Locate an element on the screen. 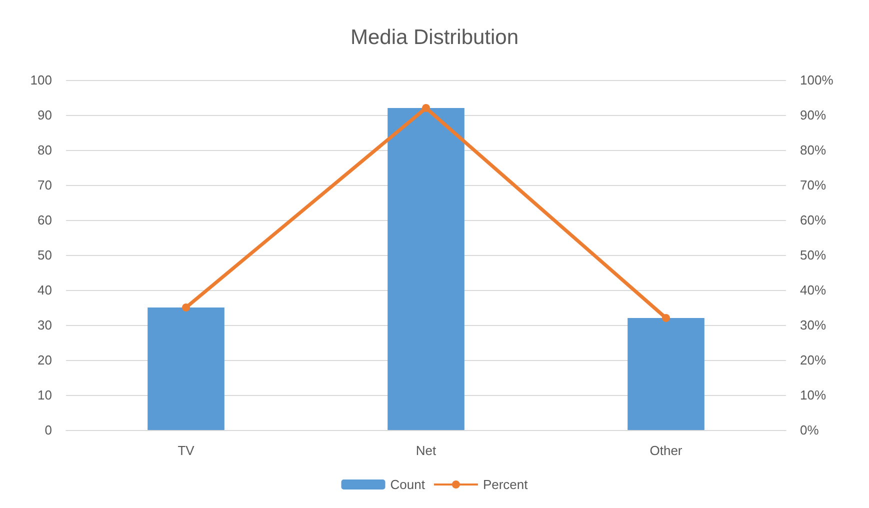 The height and width of the screenshot is (508, 869). y-tick-label: 40 is located at coordinates (45, 290).